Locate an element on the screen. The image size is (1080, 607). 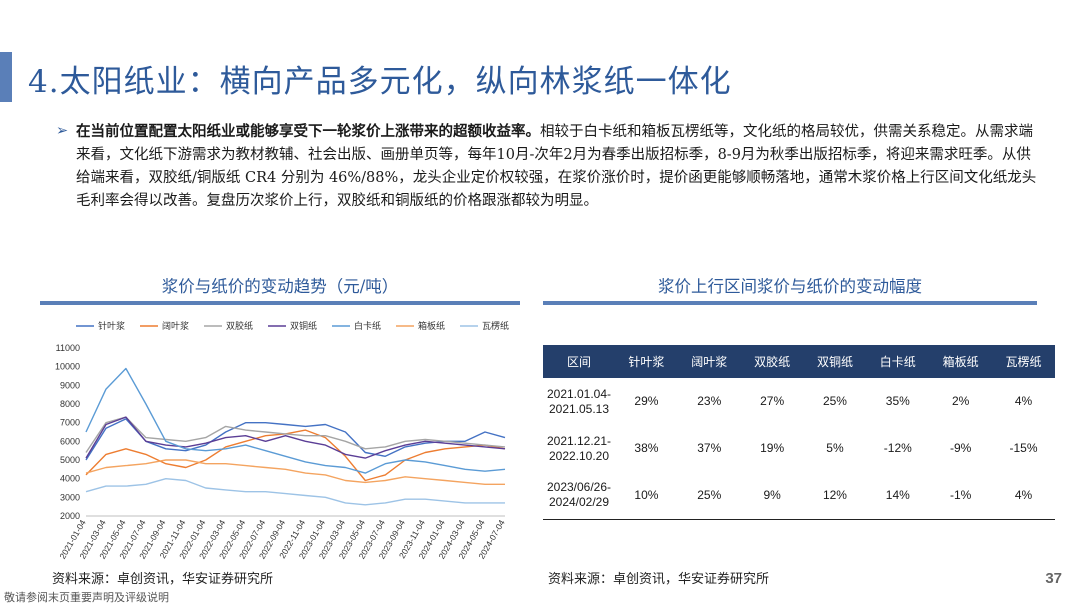
table-period-cell: 2023/06/26- 2024/02/29 is located at coordinates (579, 496).